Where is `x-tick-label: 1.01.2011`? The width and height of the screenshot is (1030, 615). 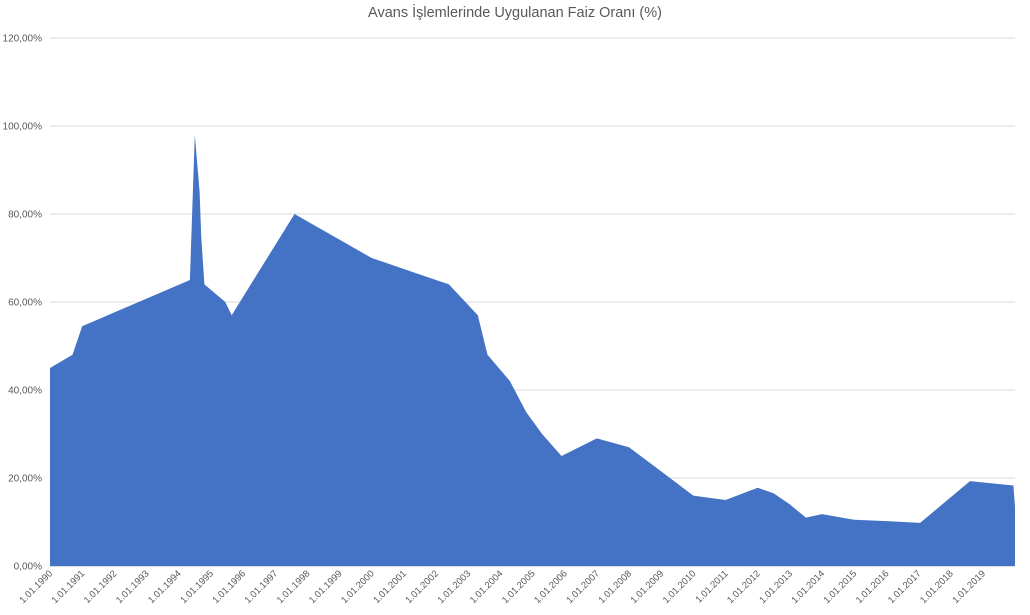
x-tick-label: 1.01.2011 is located at coordinates (711, 586).